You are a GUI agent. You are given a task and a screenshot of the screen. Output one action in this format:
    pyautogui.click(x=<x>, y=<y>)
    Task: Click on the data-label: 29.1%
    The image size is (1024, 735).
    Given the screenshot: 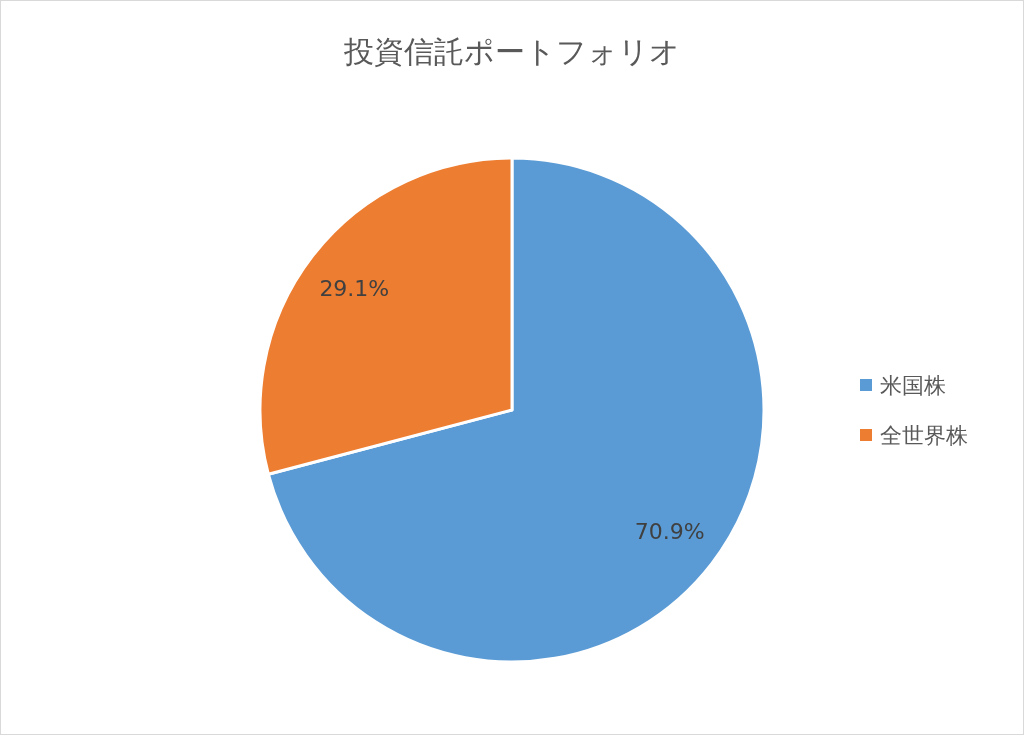 What is the action you would take?
    pyautogui.click(x=354, y=288)
    